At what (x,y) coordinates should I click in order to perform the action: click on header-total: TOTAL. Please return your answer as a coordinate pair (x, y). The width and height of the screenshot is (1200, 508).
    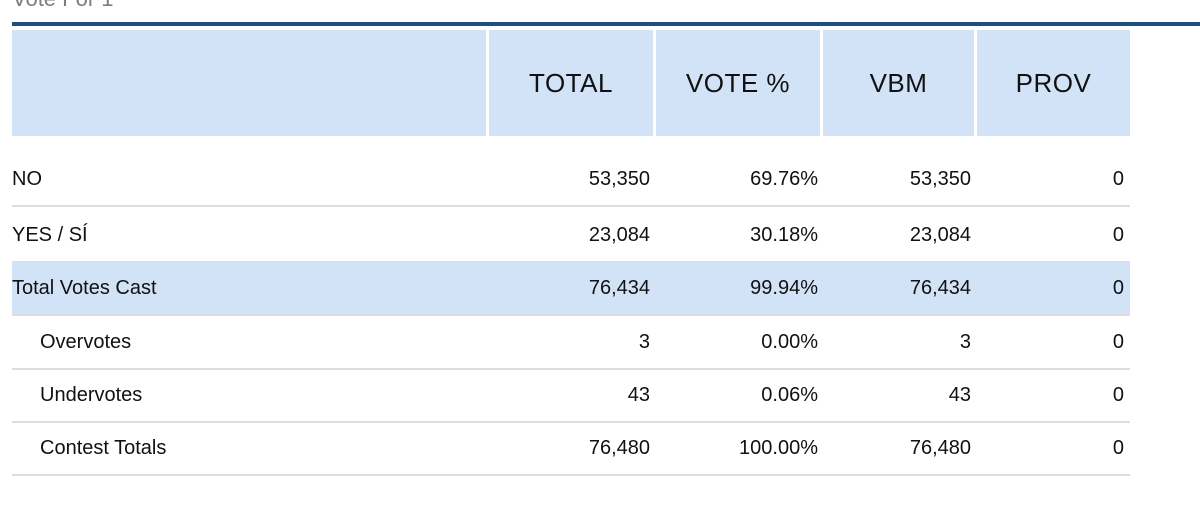
    Looking at the image, I should click on (571, 83).